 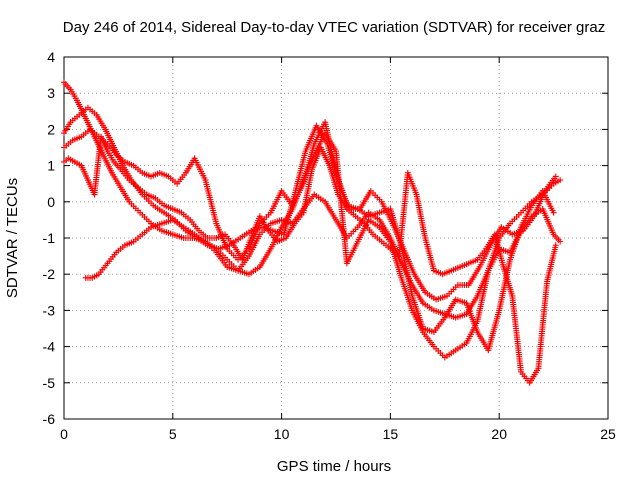 I want to click on y-tick-label: -1, so click(x=49, y=238).